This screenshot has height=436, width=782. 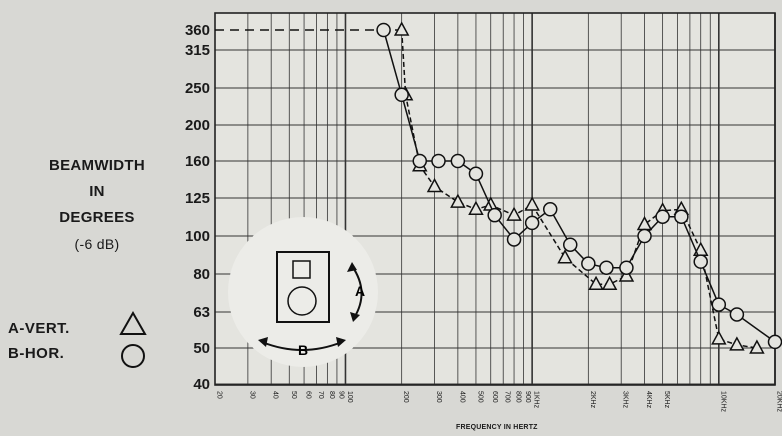 I want to click on x-tick-label: 900, so click(x=527, y=397).